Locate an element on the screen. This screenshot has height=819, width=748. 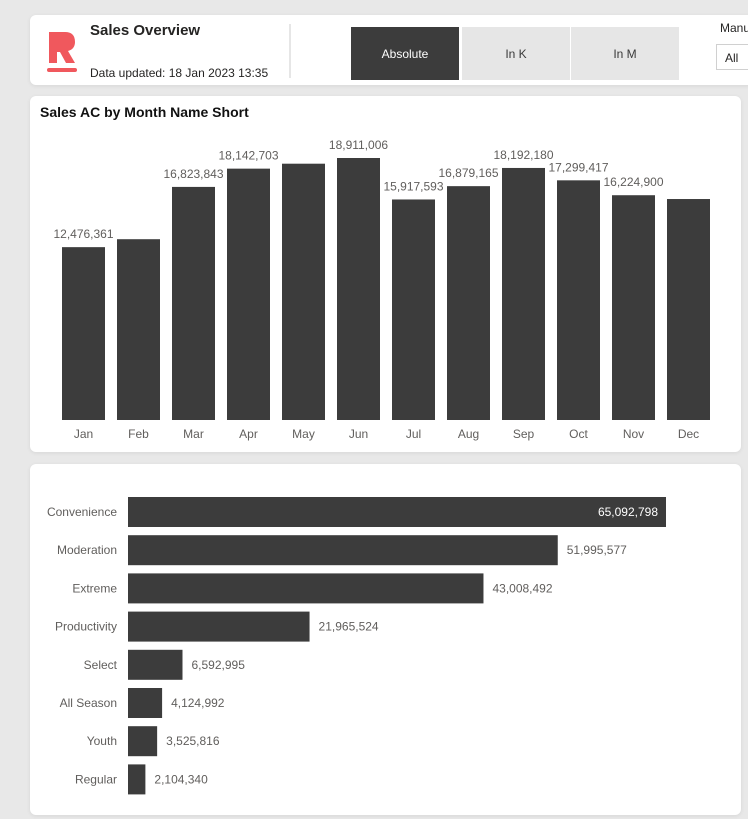
month-tick-label: Apr is located at coordinates (248, 434).